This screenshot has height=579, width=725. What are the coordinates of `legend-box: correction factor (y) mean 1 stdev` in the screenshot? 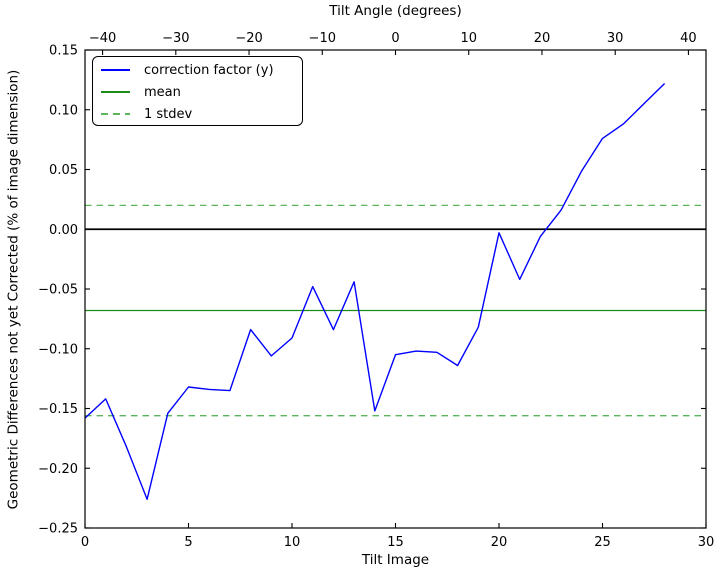 It's located at (197, 91).